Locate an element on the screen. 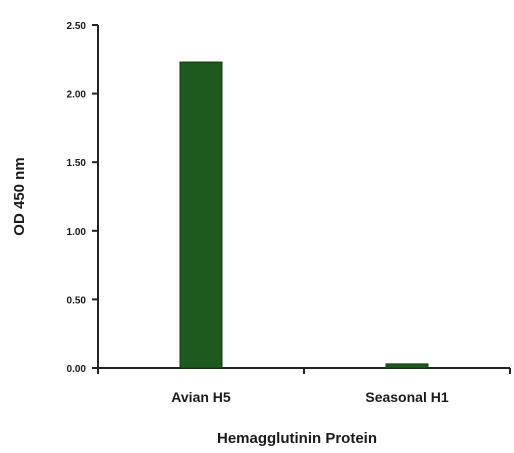 The image size is (514, 453). y-tick-label: 1.00 is located at coordinates (77, 232).